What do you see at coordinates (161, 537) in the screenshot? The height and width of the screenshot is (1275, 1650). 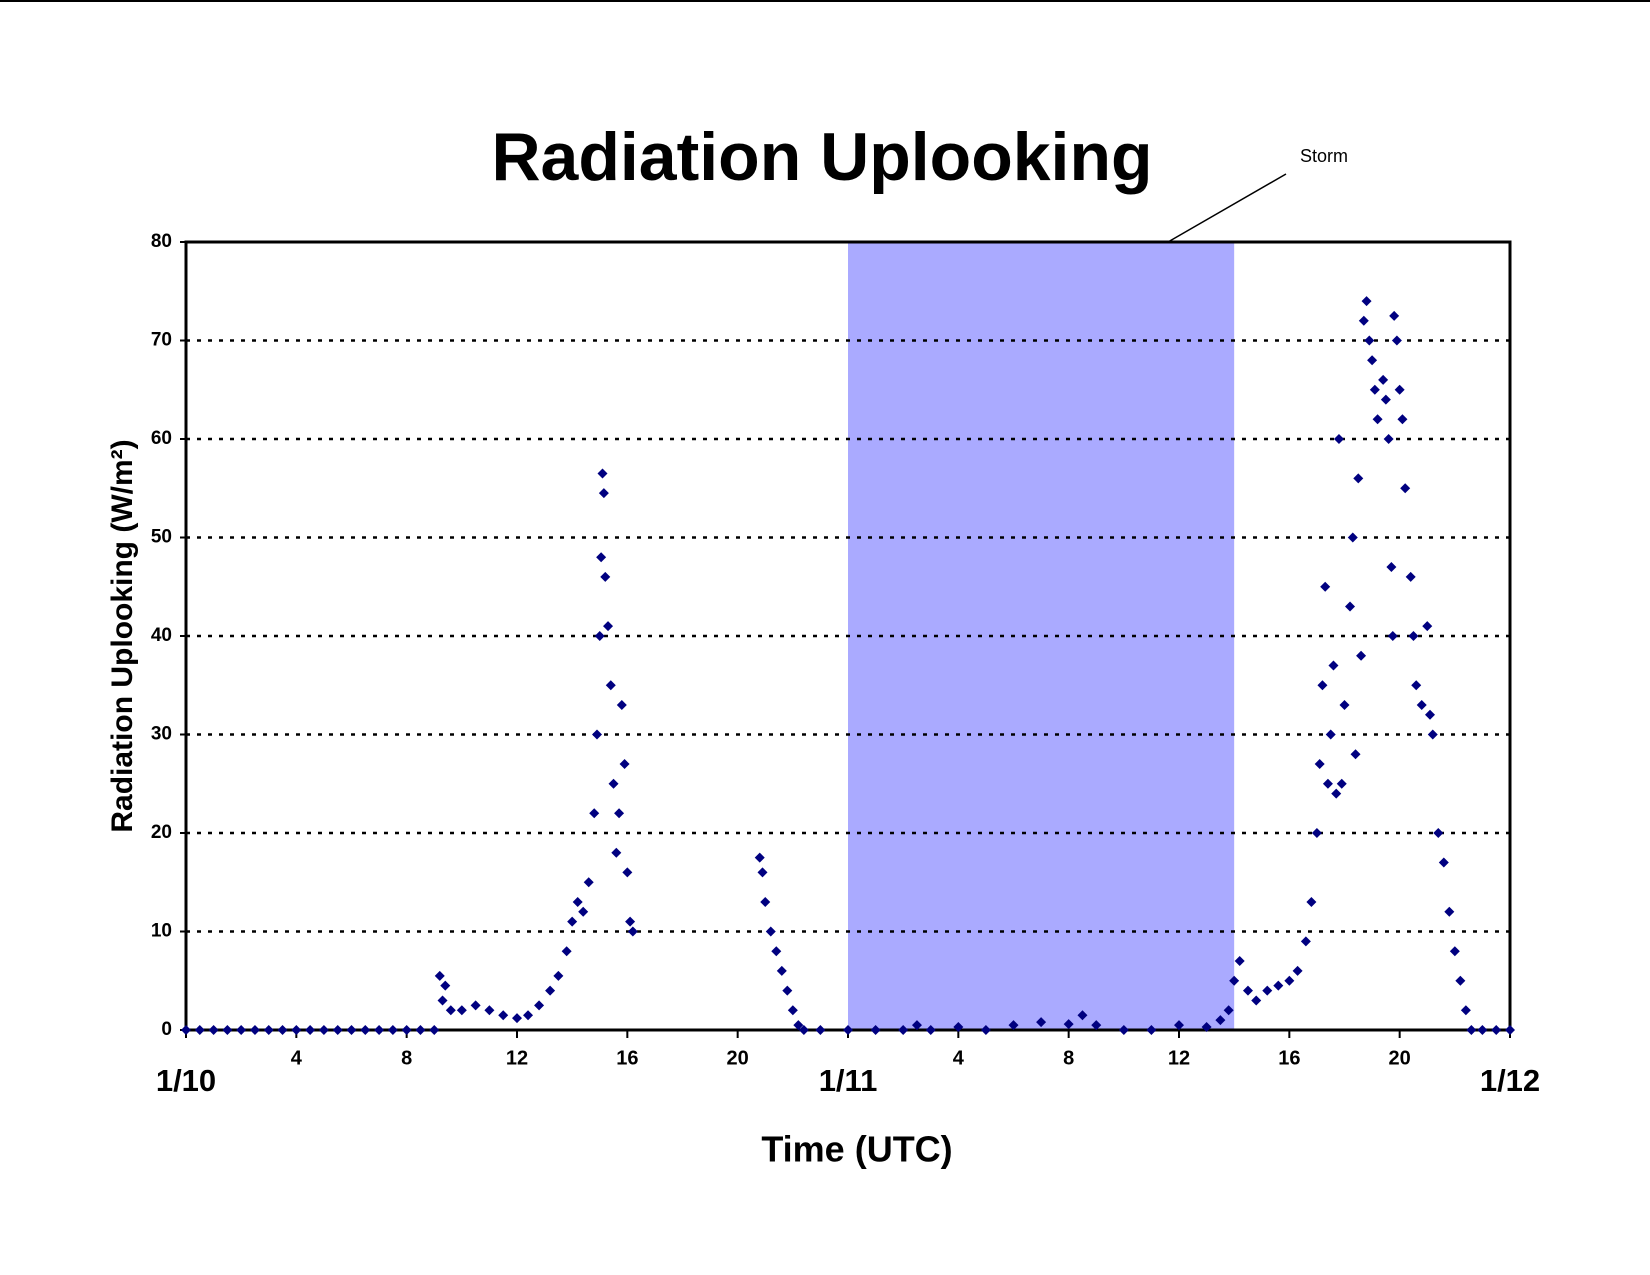 I see `y-tick-label: 50` at bounding box center [161, 537].